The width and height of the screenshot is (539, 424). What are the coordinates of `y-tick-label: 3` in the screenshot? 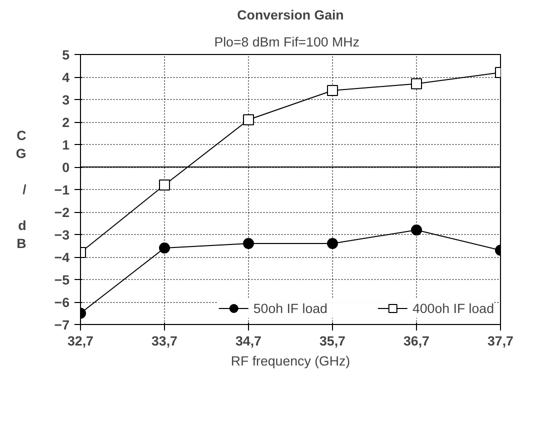 It's located at (66, 100).